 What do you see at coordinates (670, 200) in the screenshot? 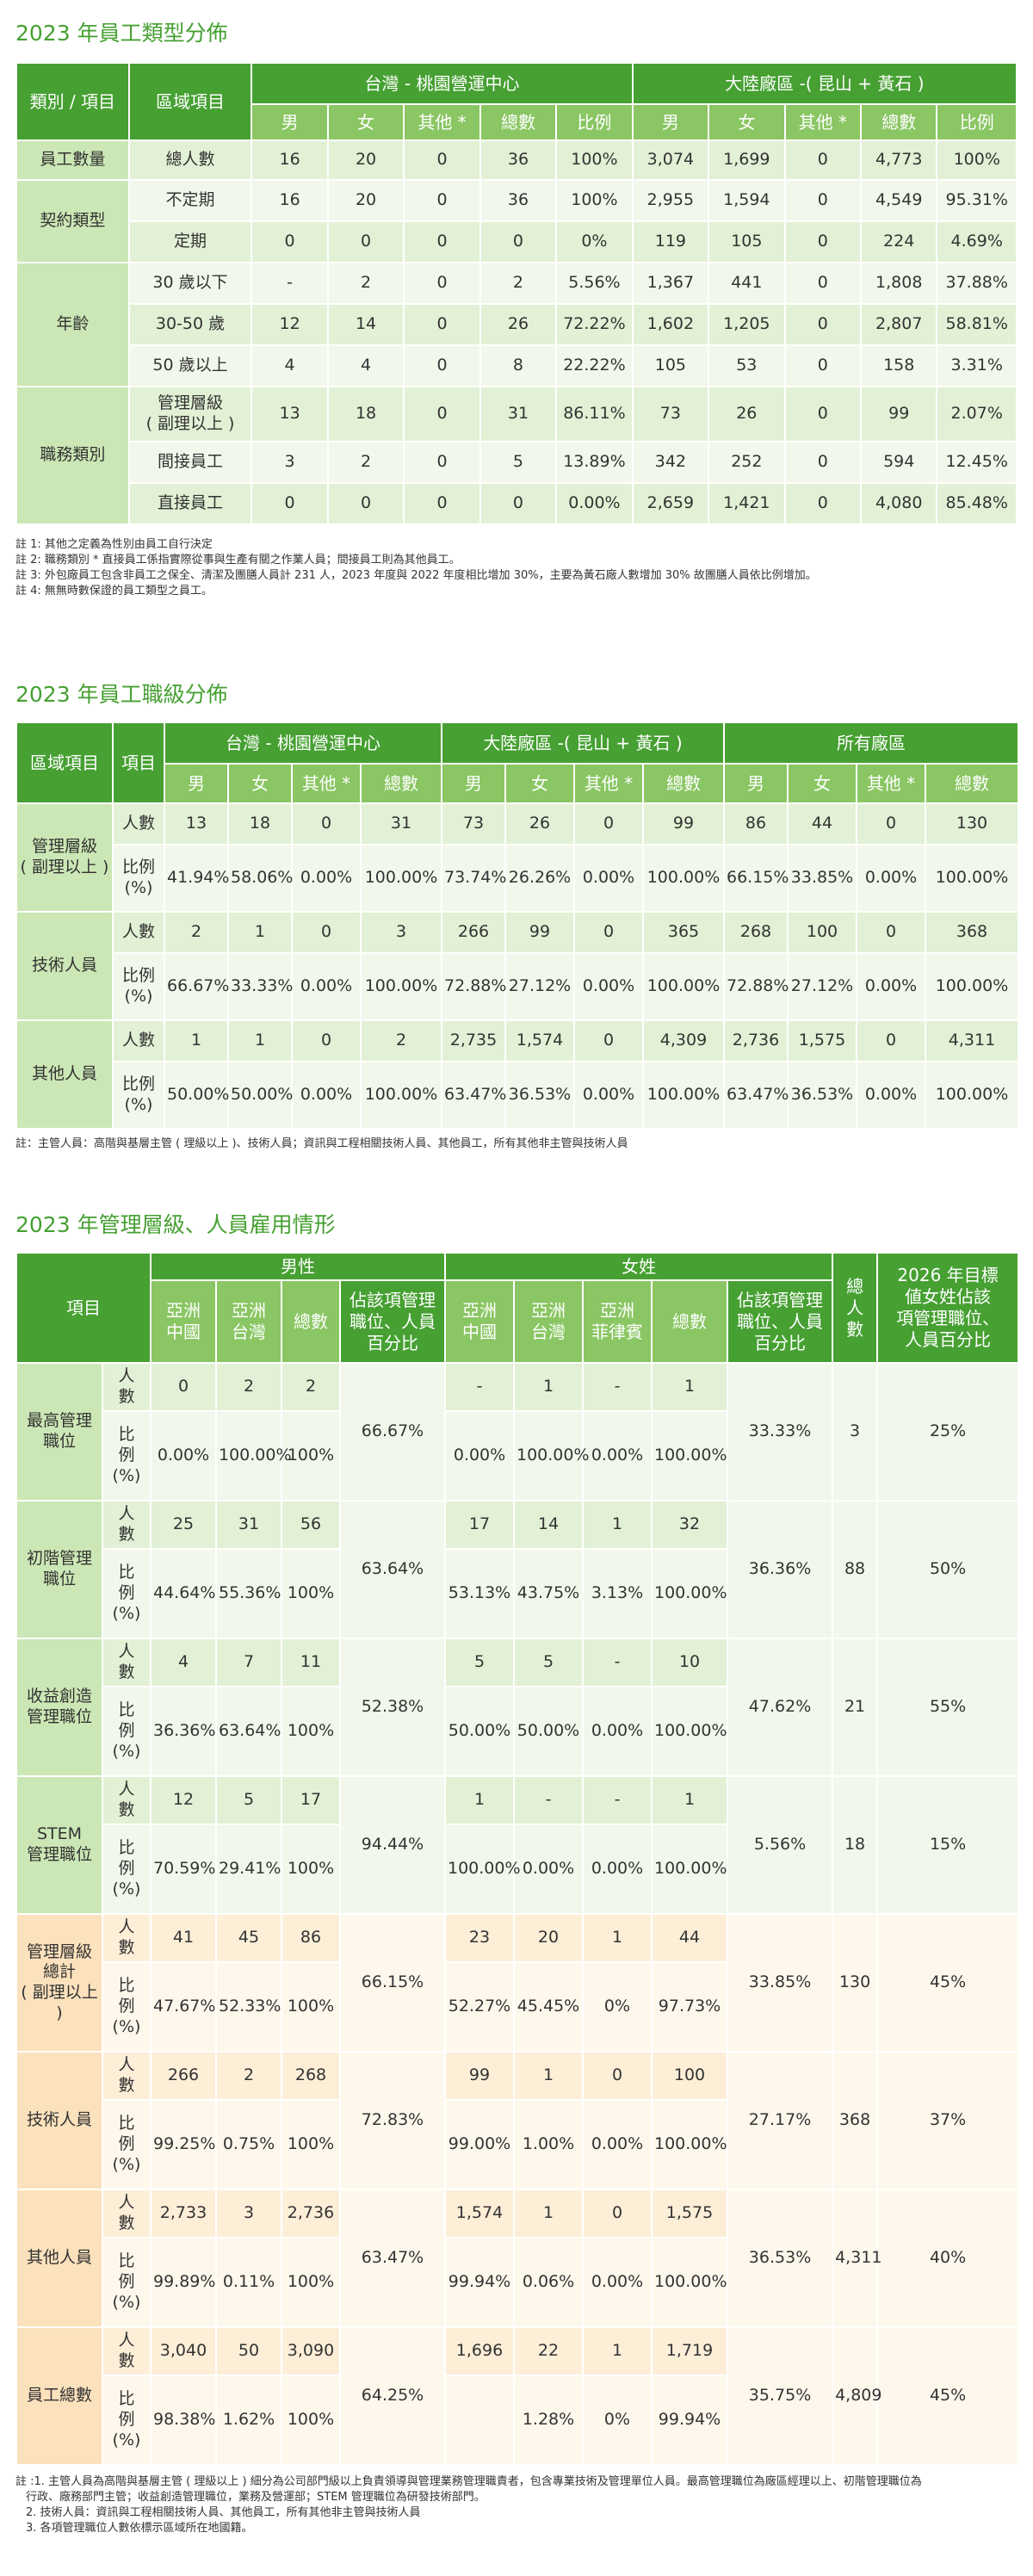
I see `value-cell: 2,955` at bounding box center [670, 200].